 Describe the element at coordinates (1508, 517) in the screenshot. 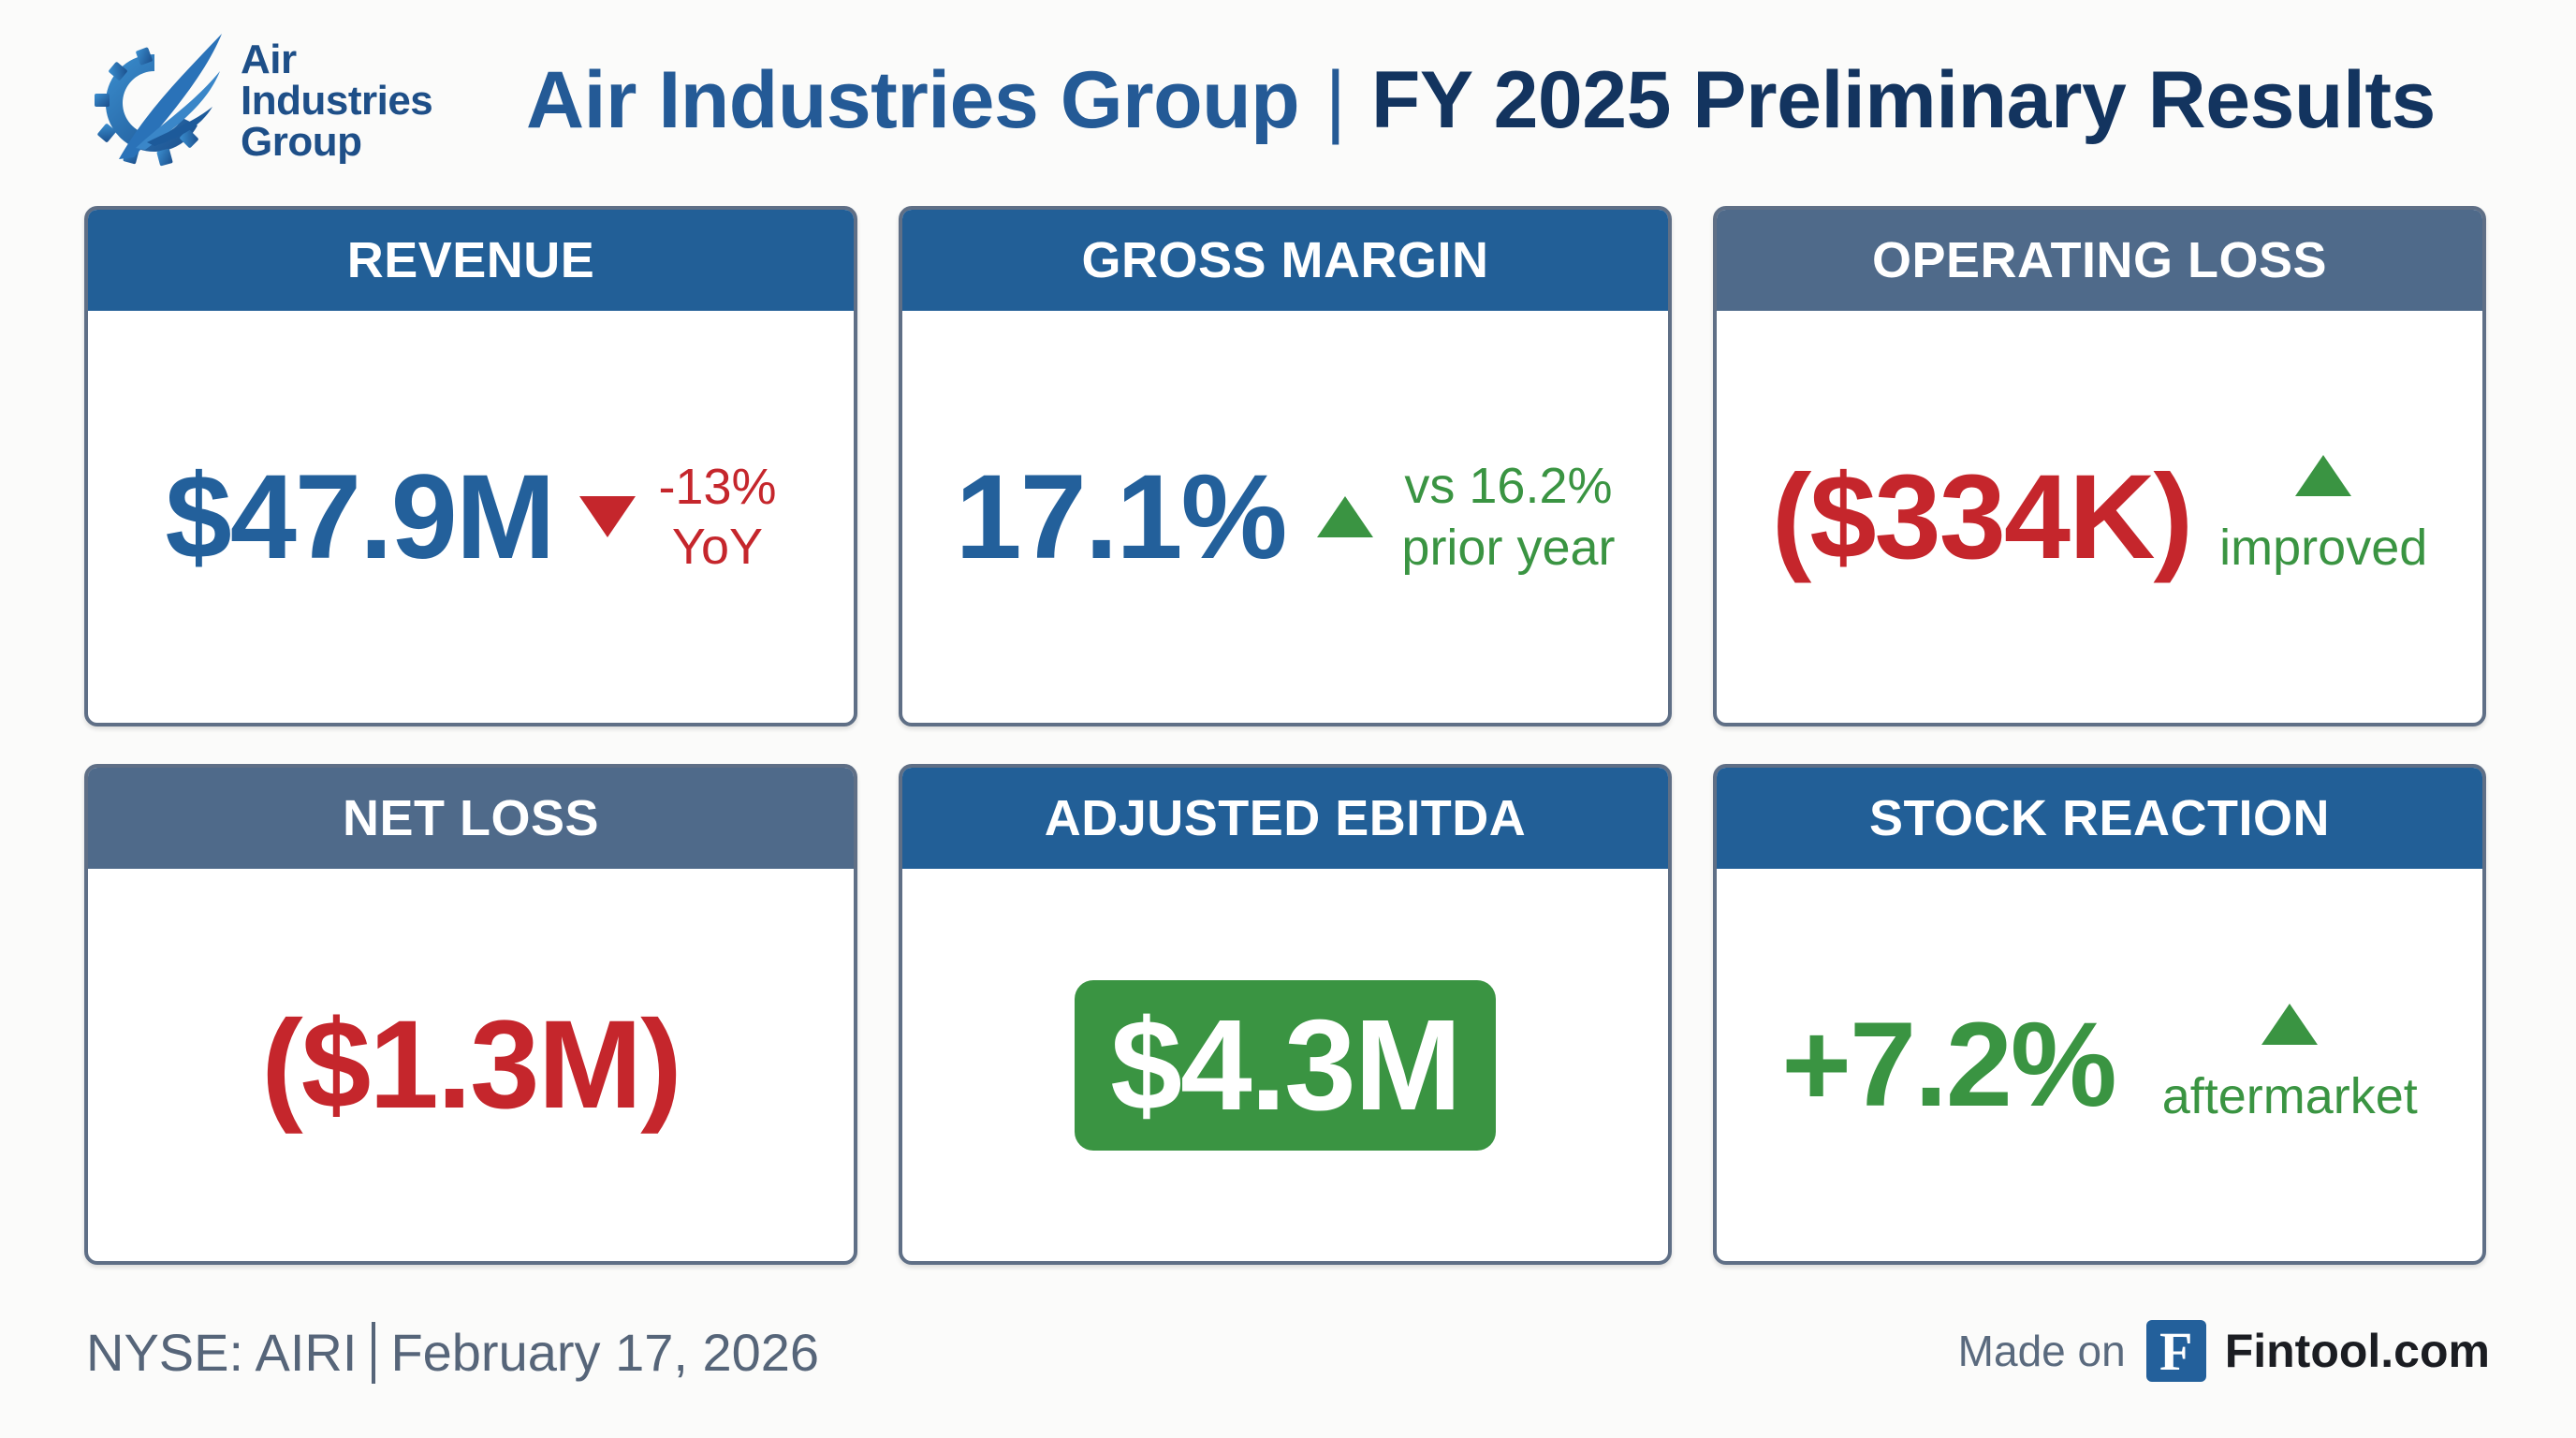

I see `metric-change: vs 16.2% prior year` at that location.